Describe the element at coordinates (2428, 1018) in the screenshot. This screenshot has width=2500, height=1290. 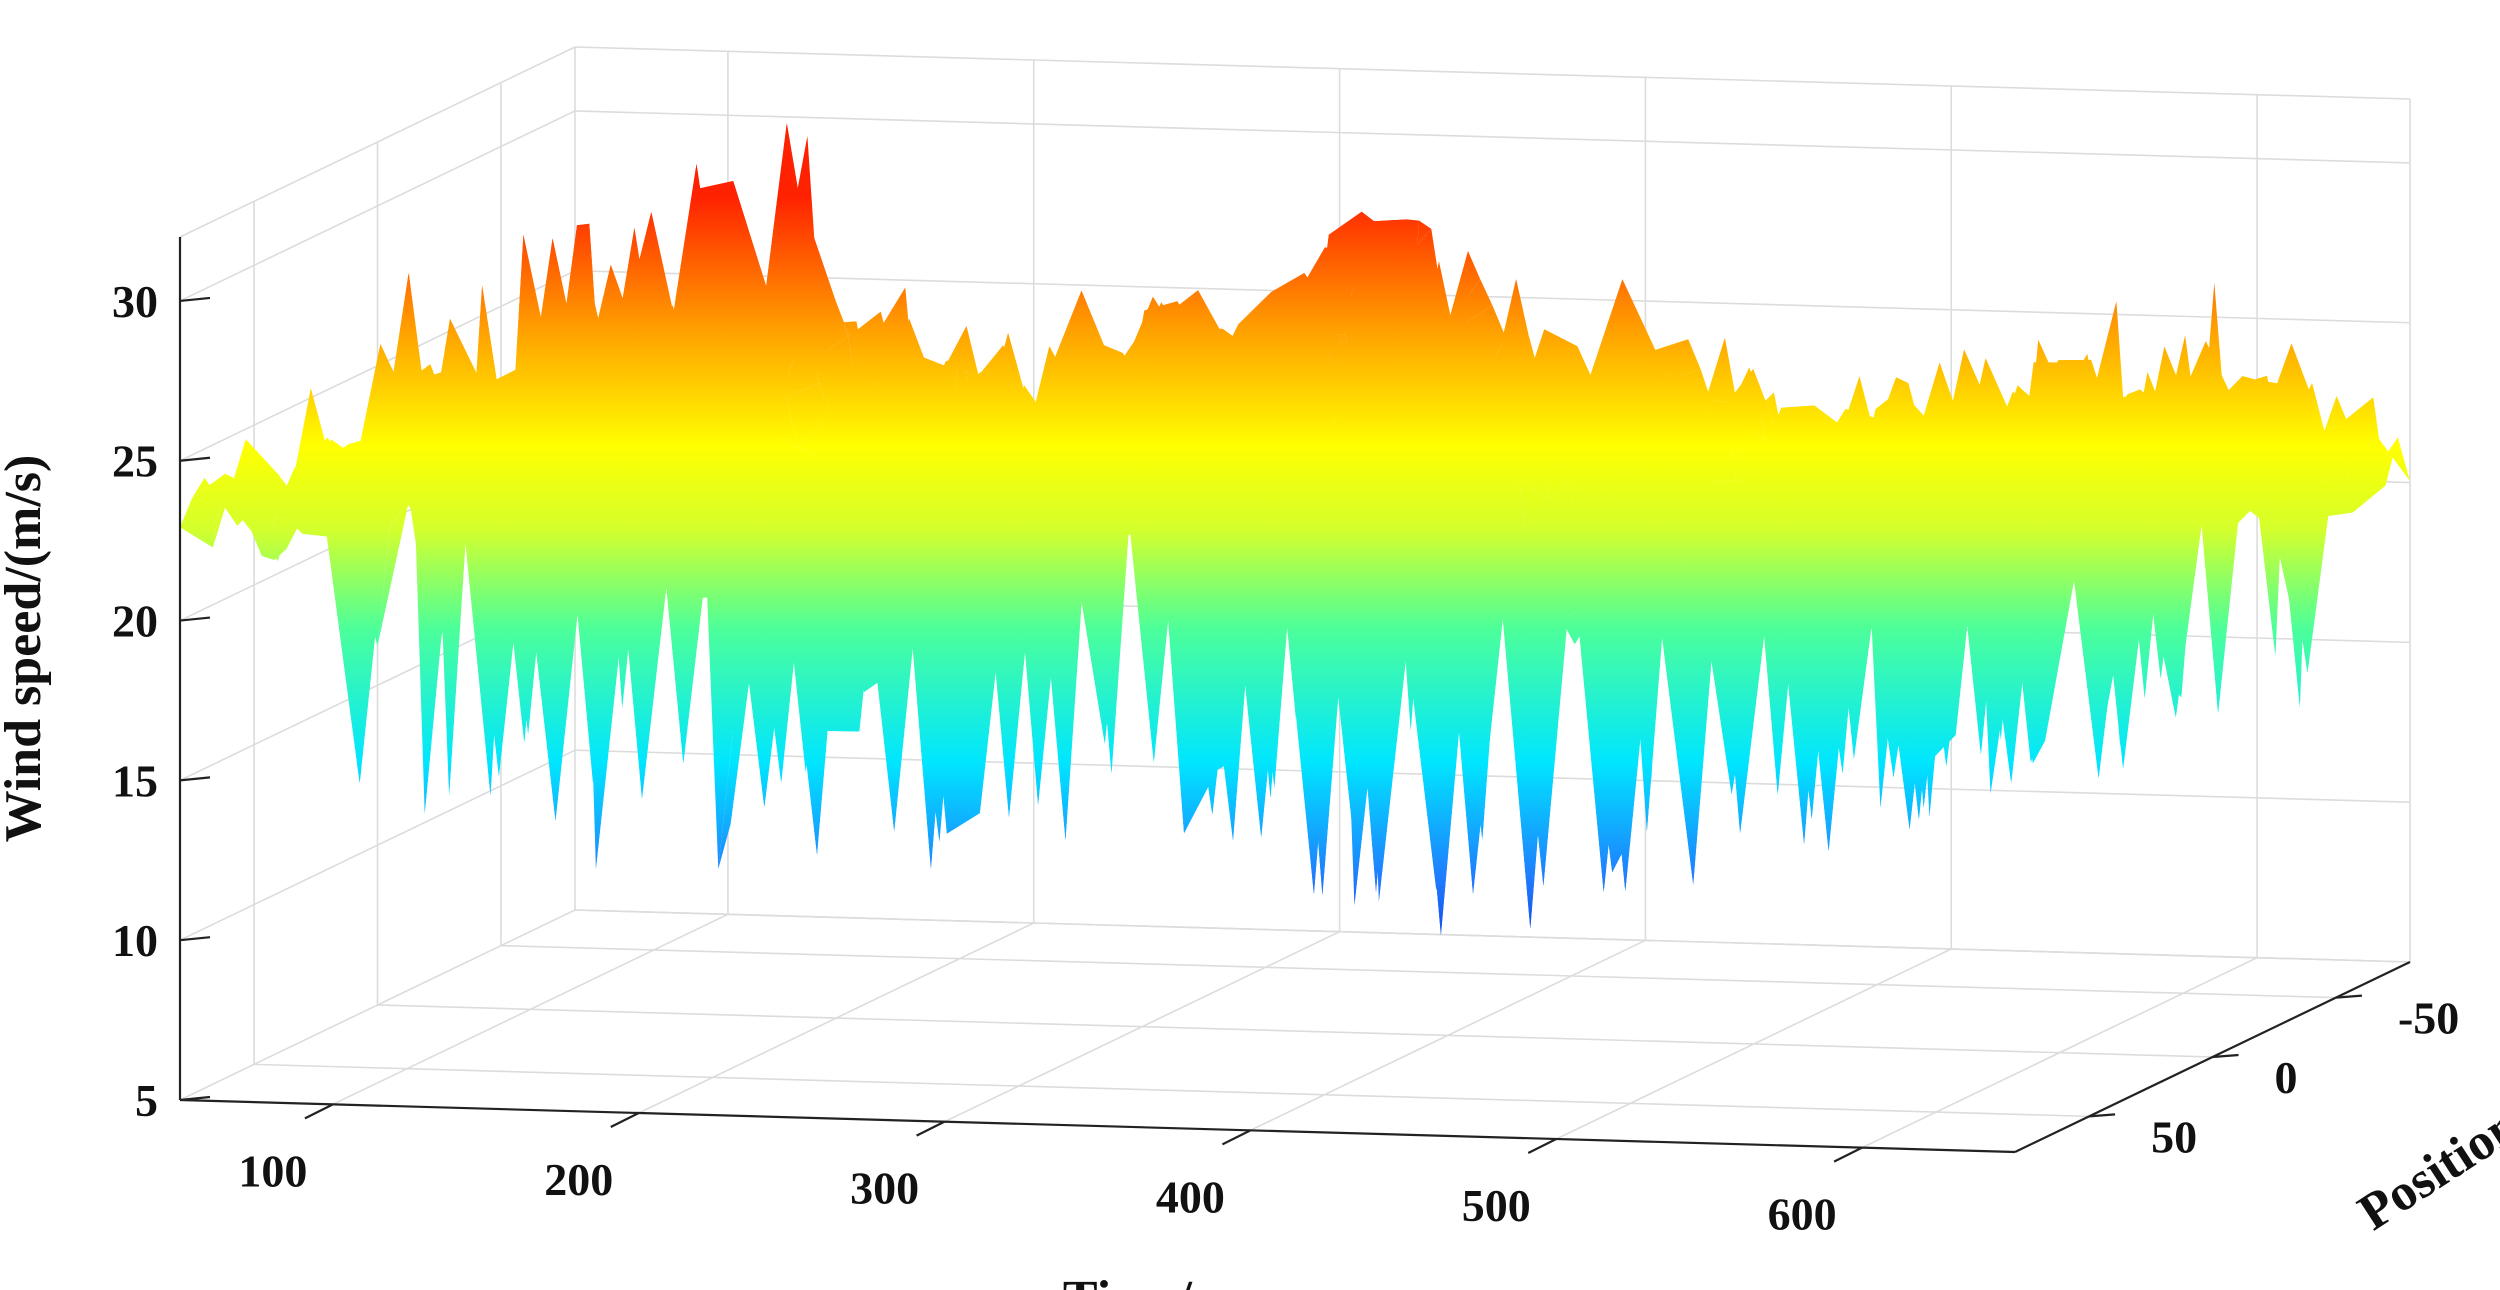
I see `y-tick-label: -50` at that location.